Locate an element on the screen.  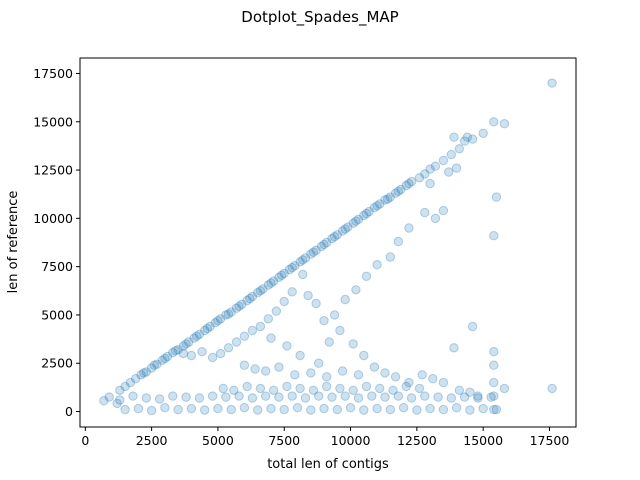
y-tick-label: 12500 is located at coordinates (53, 170).